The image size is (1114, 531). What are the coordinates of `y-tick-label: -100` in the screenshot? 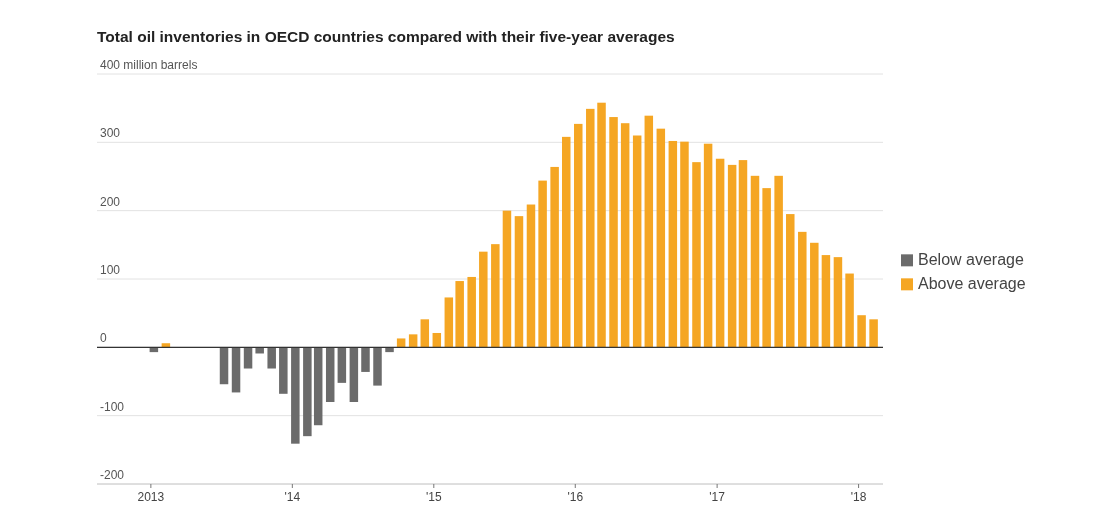 It's located at (112, 406).